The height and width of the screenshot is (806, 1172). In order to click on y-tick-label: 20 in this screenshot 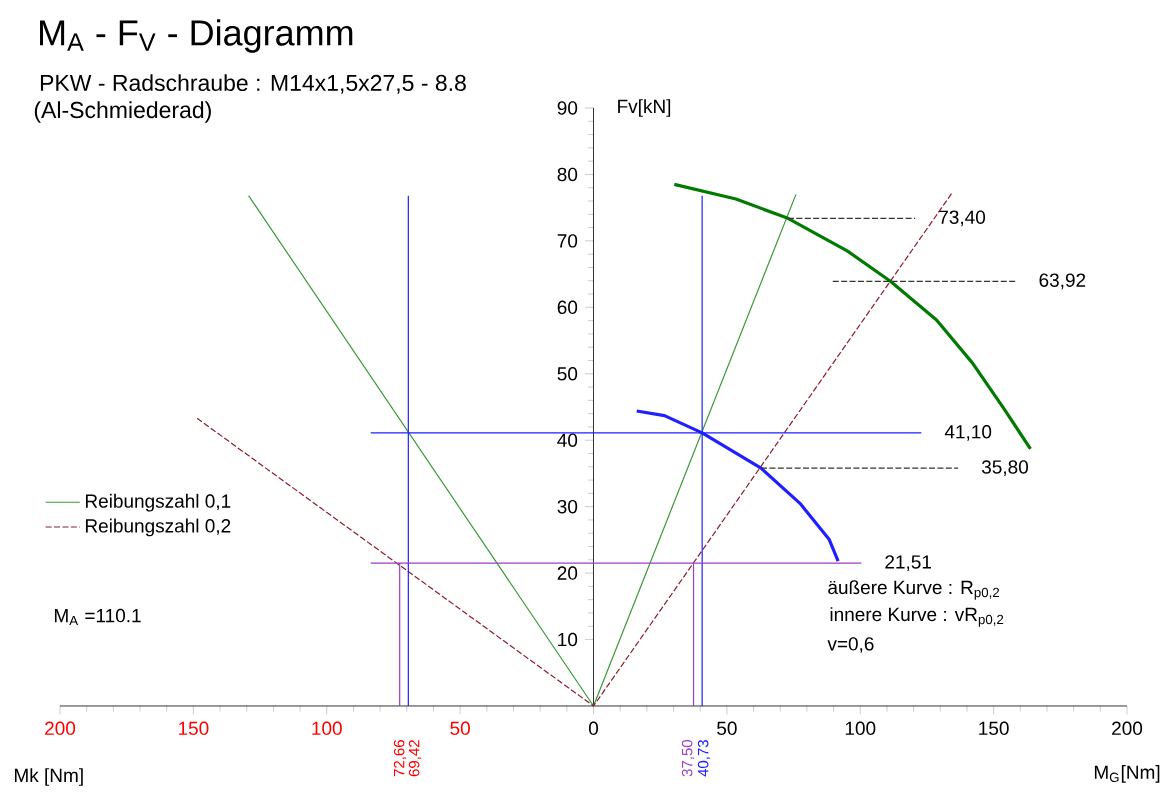, I will do `click(567, 573)`.